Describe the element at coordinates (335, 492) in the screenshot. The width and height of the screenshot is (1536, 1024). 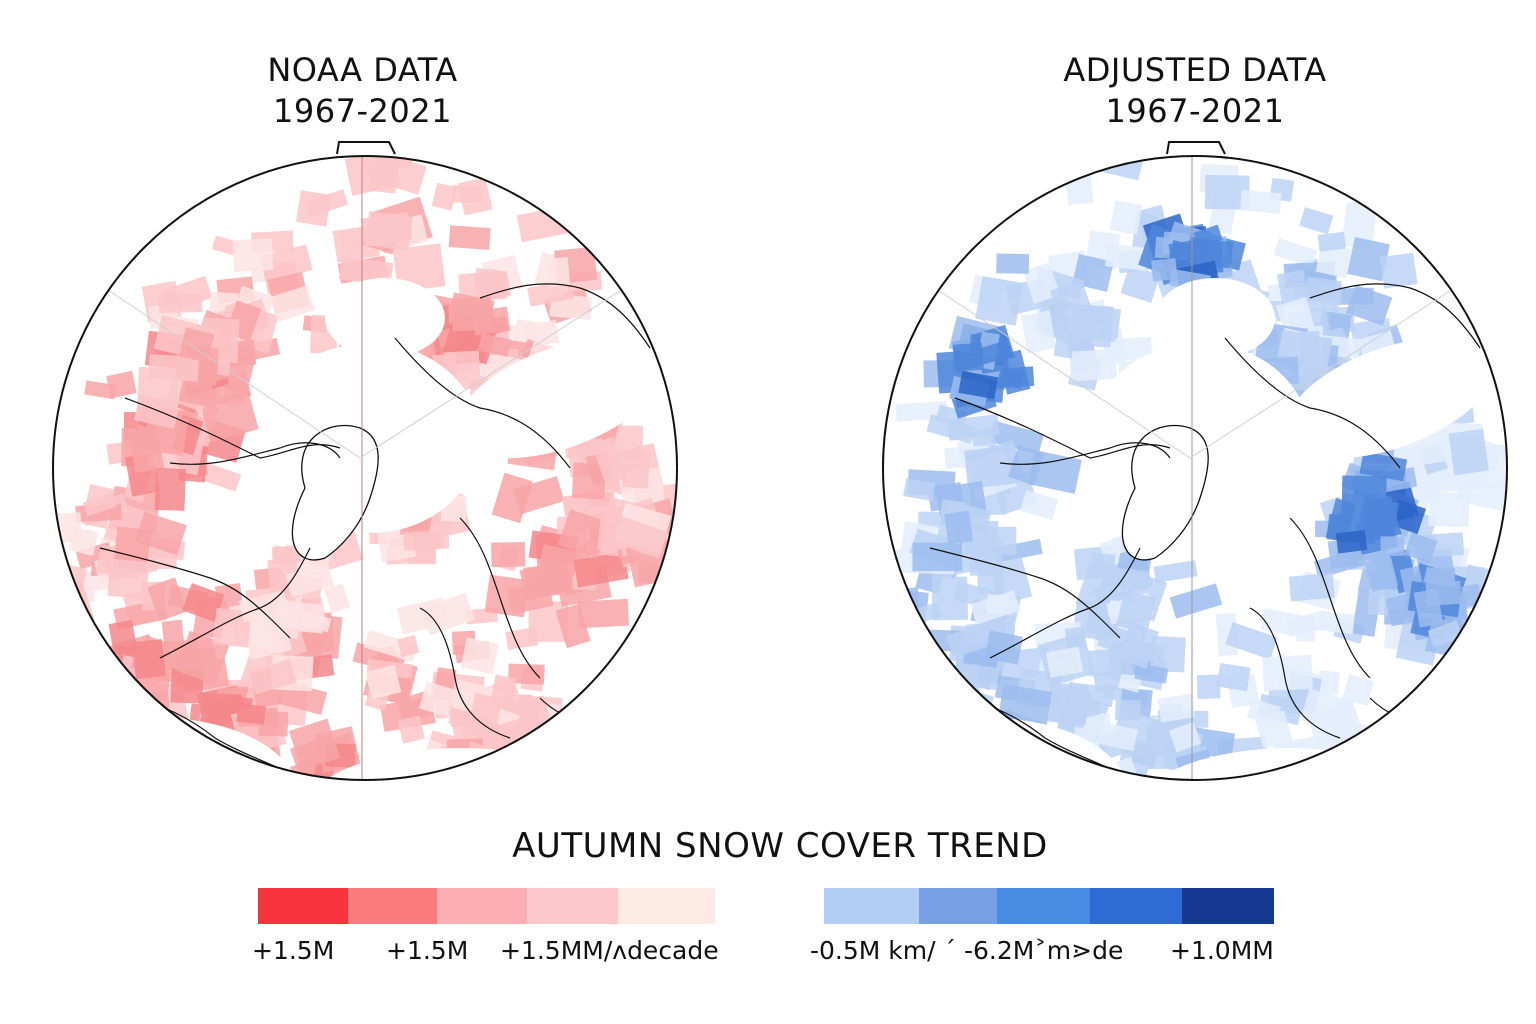
I see `greenland-landmass` at that location.